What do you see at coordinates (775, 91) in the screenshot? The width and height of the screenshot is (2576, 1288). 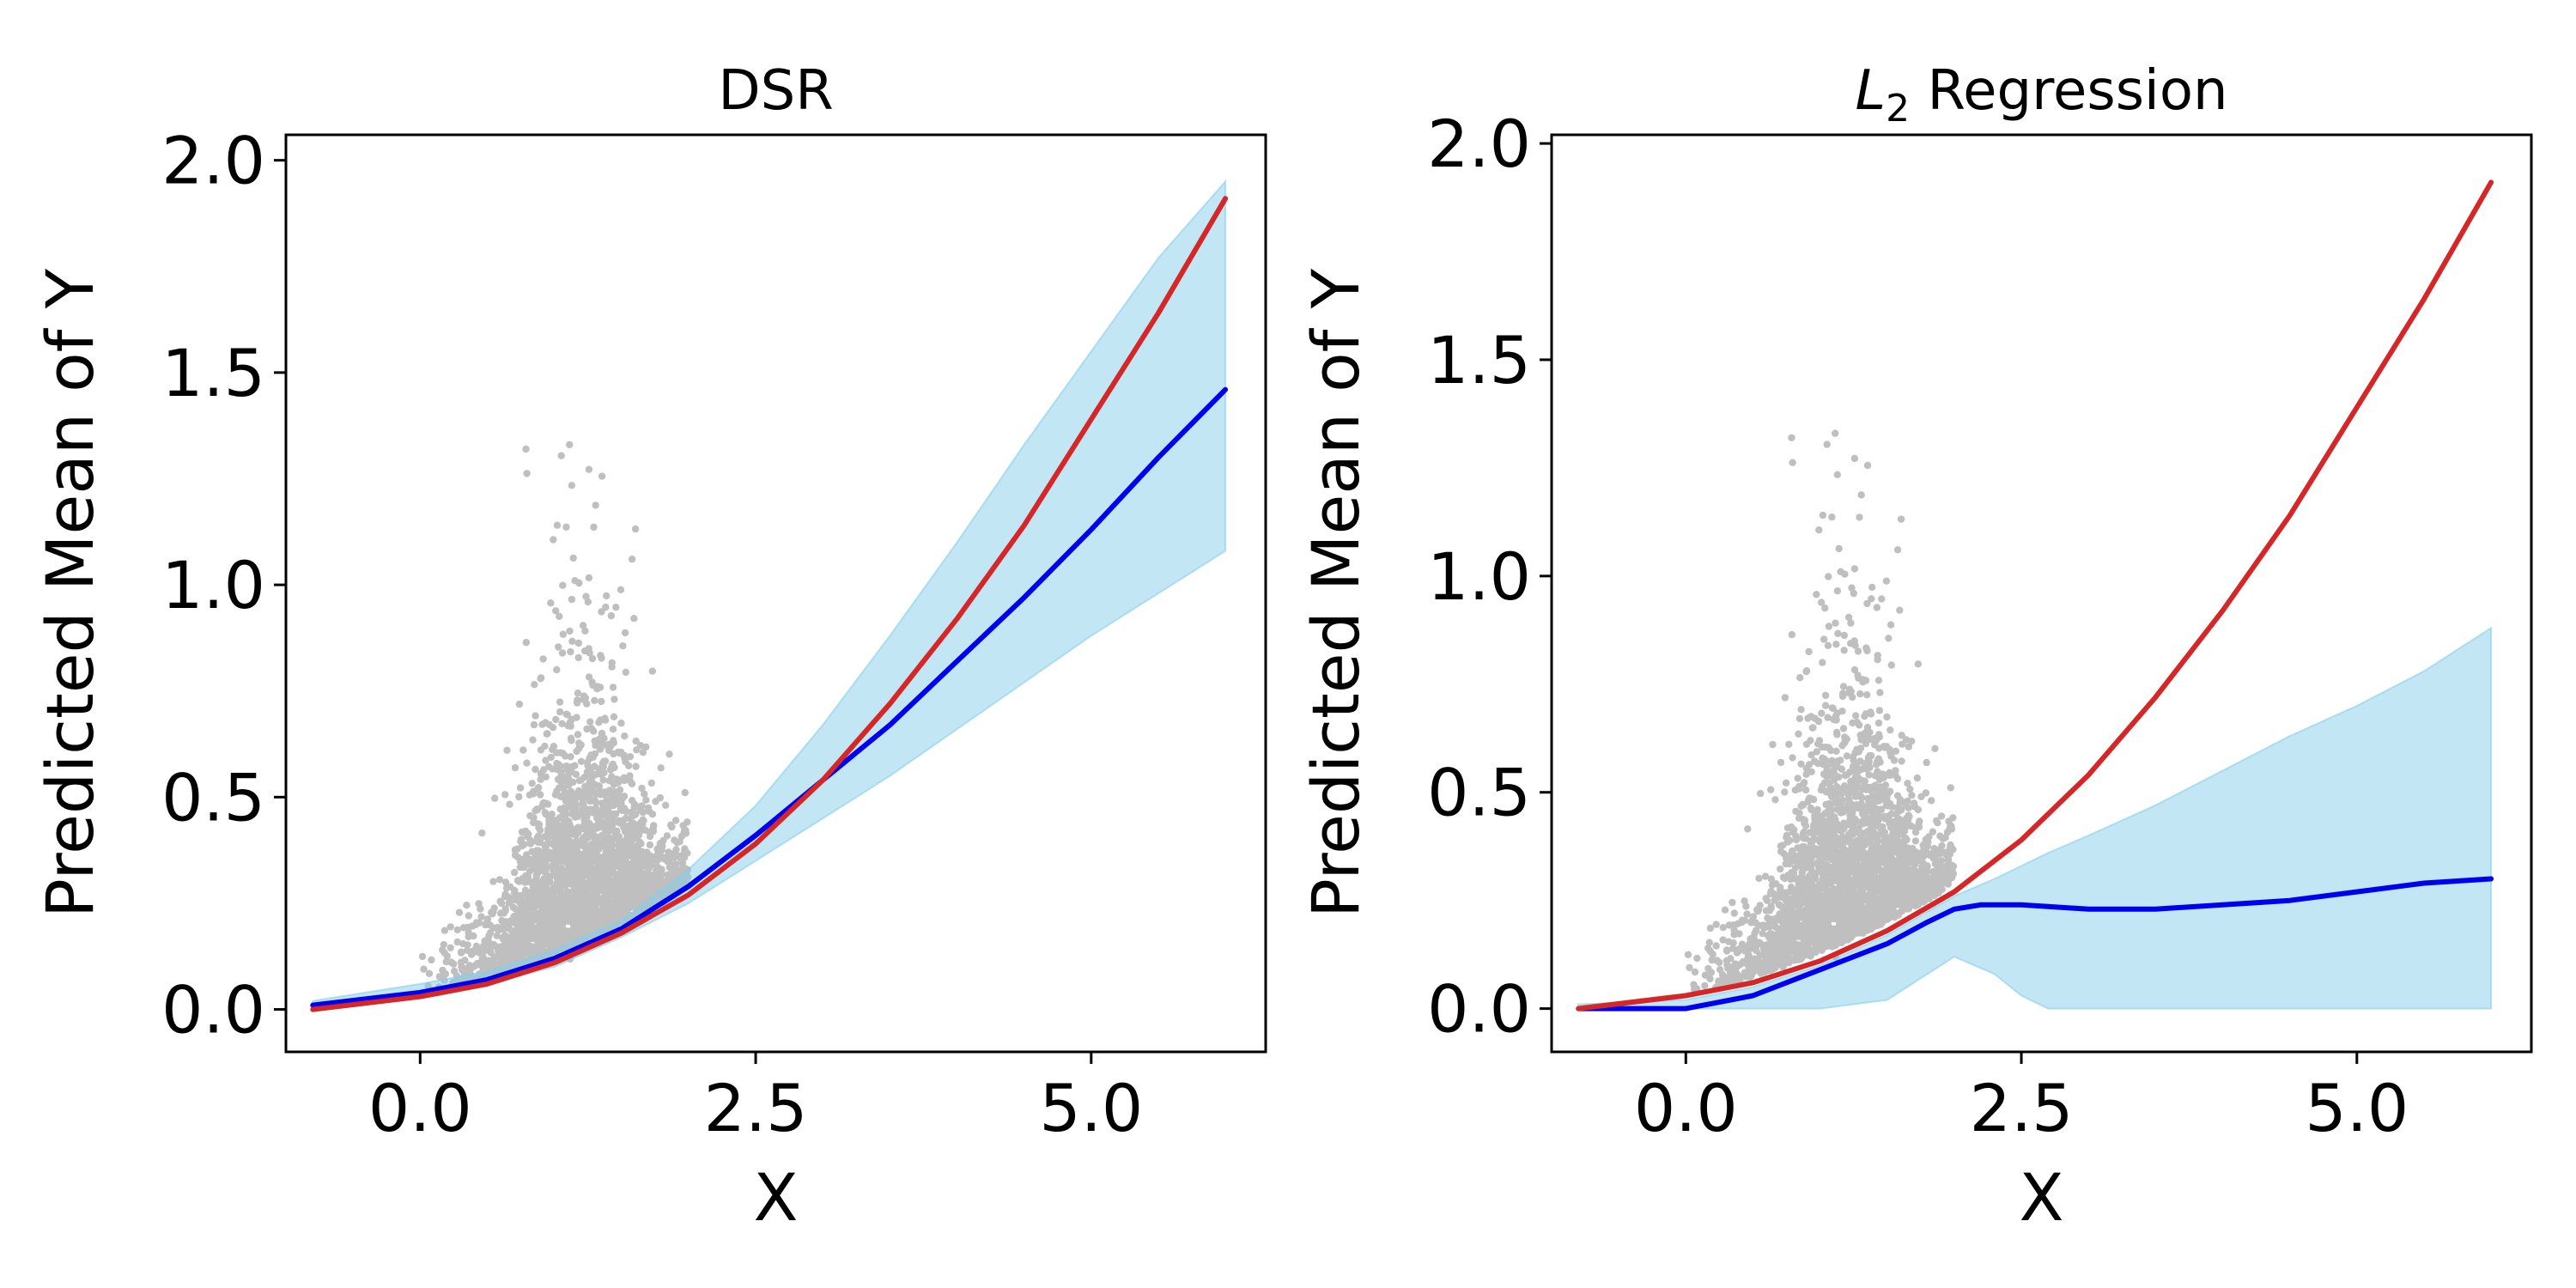 I see `chart-title-dsr: DSR` at bounding box center [775, 91].